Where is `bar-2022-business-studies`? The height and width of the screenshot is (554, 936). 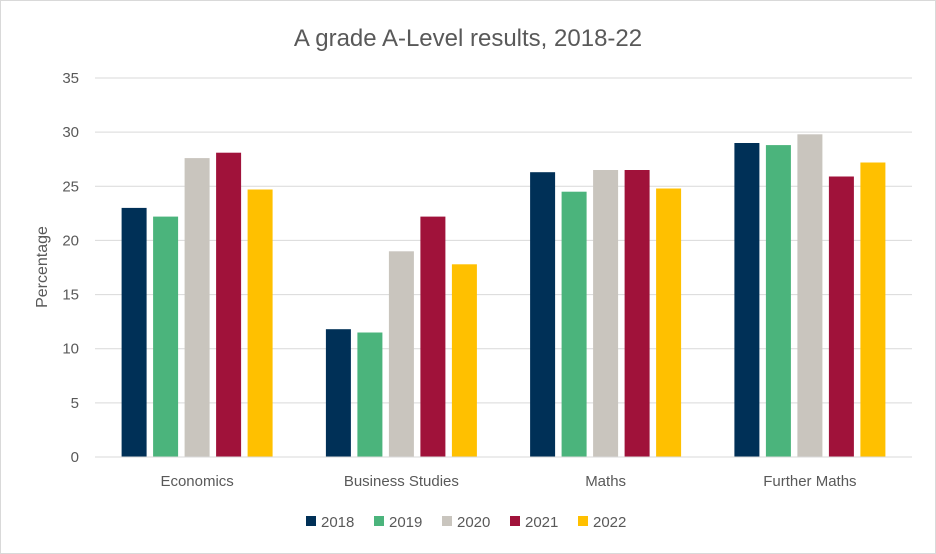 bar-2022-business-studies is located at coordinates (464, 360).